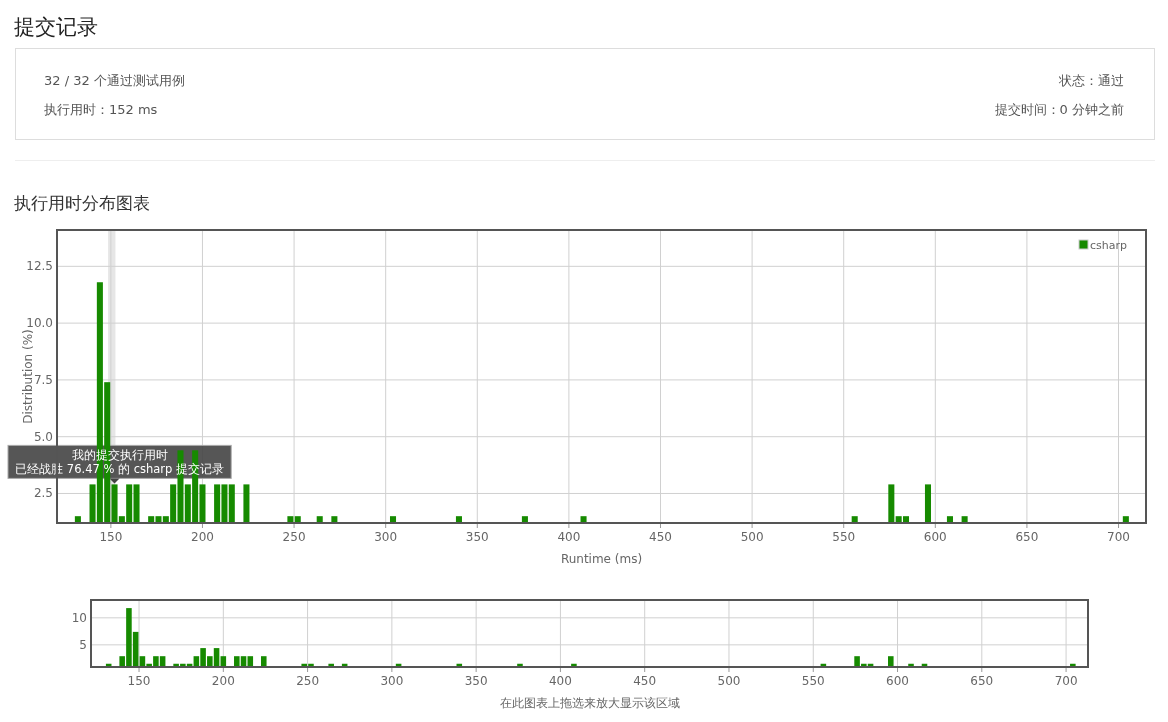  Describe the element at coordinates (1059, 109) in the screenshot. I see `text: 提交时间：0 分钟之前` at that location.